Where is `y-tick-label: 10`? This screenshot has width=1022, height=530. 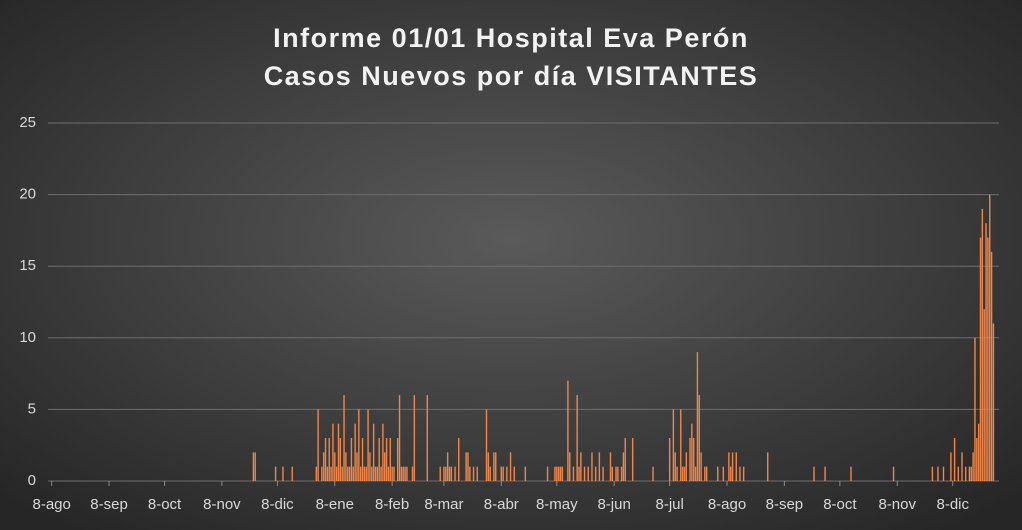
y-tick-label: 10 is located at coordinates (27, 337).